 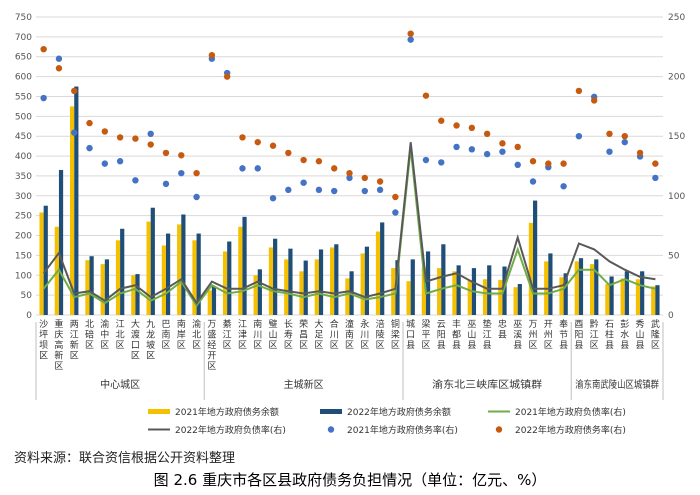 I want to click on source-note: 资料来源：联合资信根据公开资料整理, so click(x=125, y=458).